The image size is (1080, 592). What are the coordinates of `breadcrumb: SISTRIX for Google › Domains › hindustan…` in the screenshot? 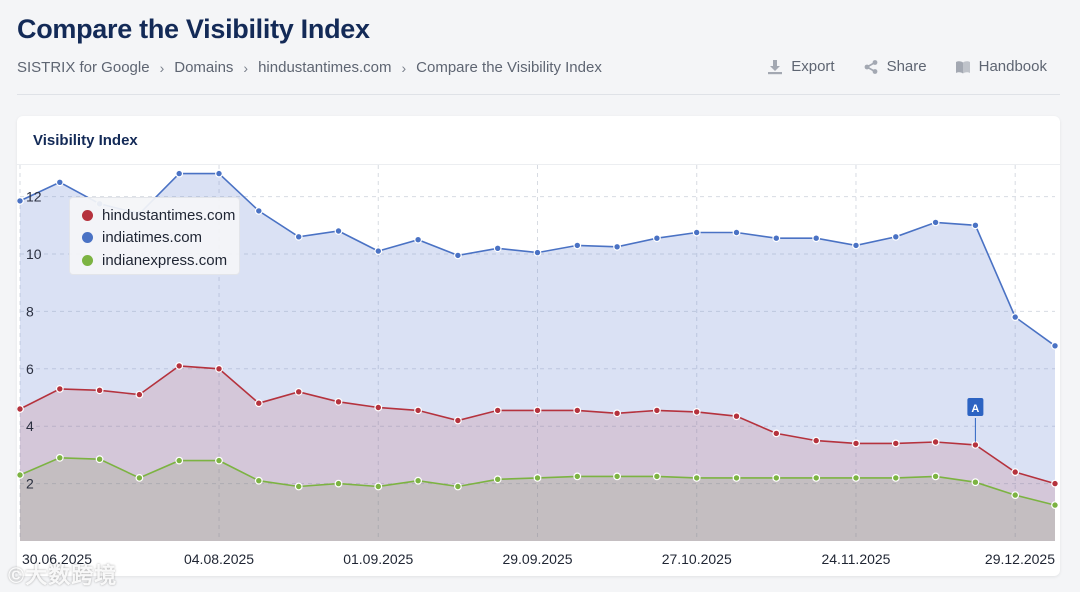 It's located at (309, 67).